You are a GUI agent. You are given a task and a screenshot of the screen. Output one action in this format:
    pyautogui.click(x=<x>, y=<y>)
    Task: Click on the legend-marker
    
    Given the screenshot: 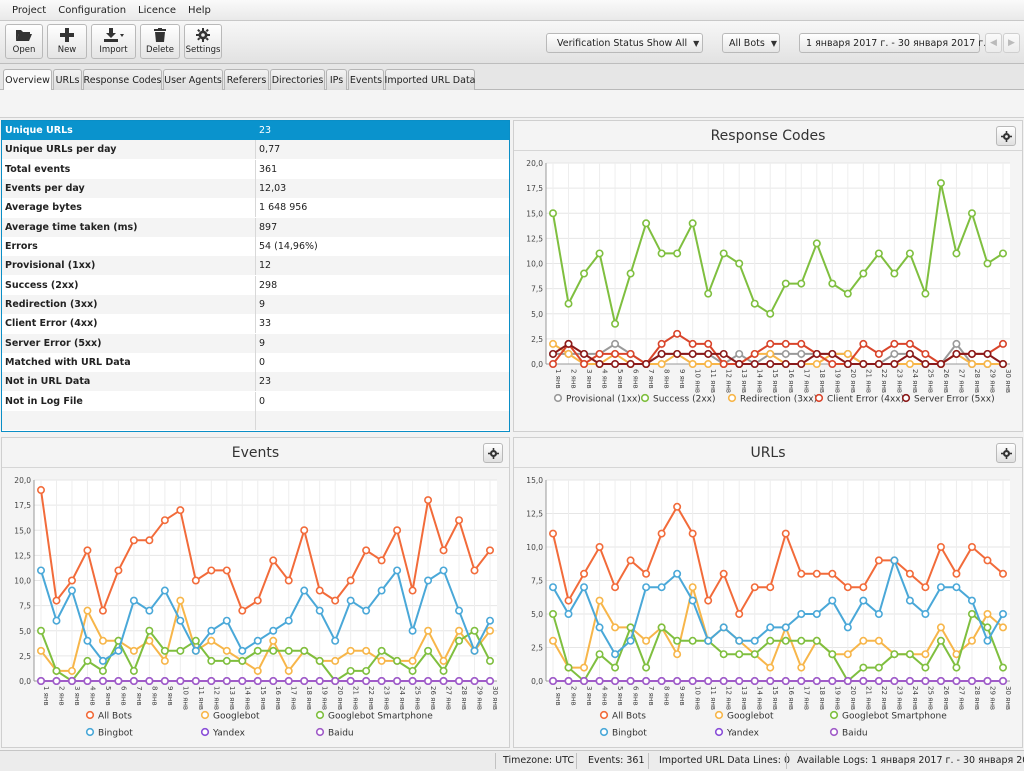 What is the action you would take?
    pyautogui.click(x=558, y=398)
    